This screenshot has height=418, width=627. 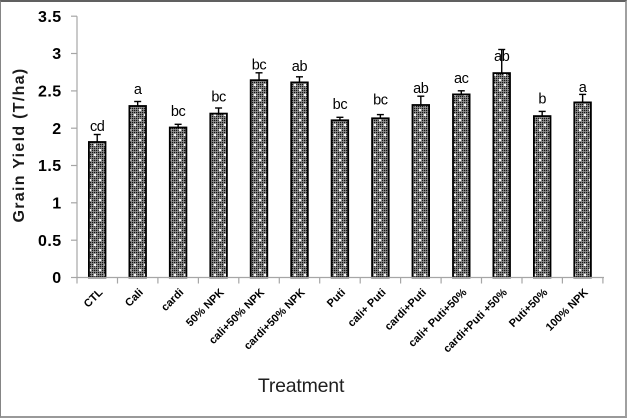 I want to click on svg-text: Grain Yield (T/ha), so click(x=19, y=145).